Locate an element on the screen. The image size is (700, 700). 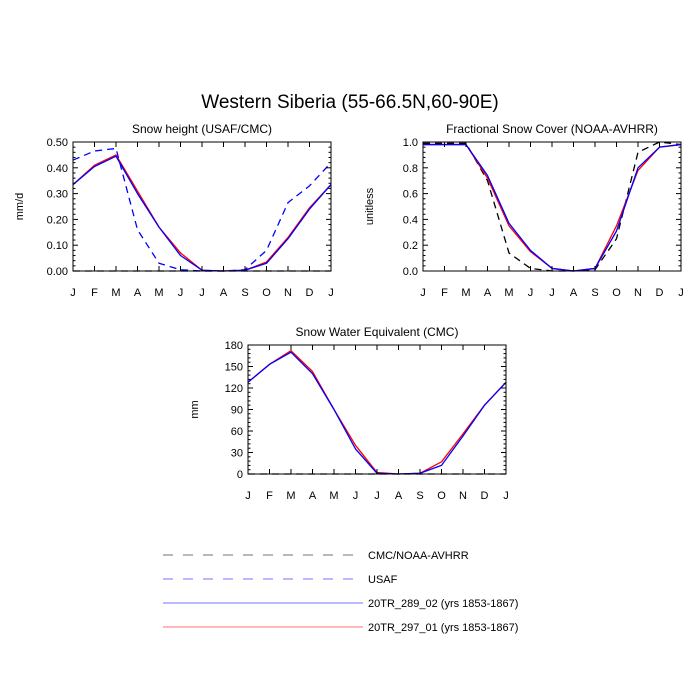
y-tick-label: 90 is located at coordinates (237, 411).